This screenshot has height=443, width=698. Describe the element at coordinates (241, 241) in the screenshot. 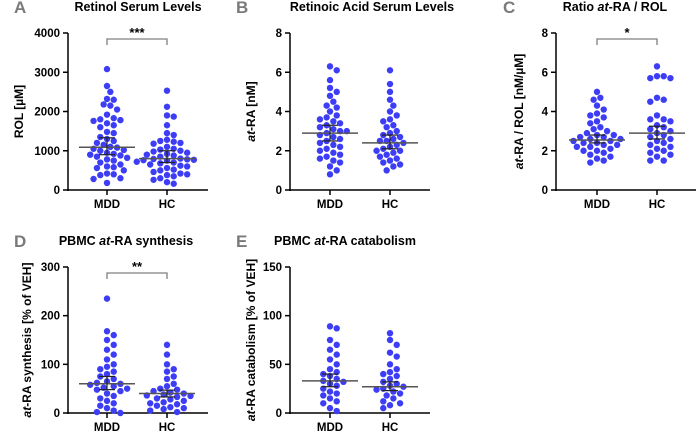

I see `panel-letter: E` at that location.